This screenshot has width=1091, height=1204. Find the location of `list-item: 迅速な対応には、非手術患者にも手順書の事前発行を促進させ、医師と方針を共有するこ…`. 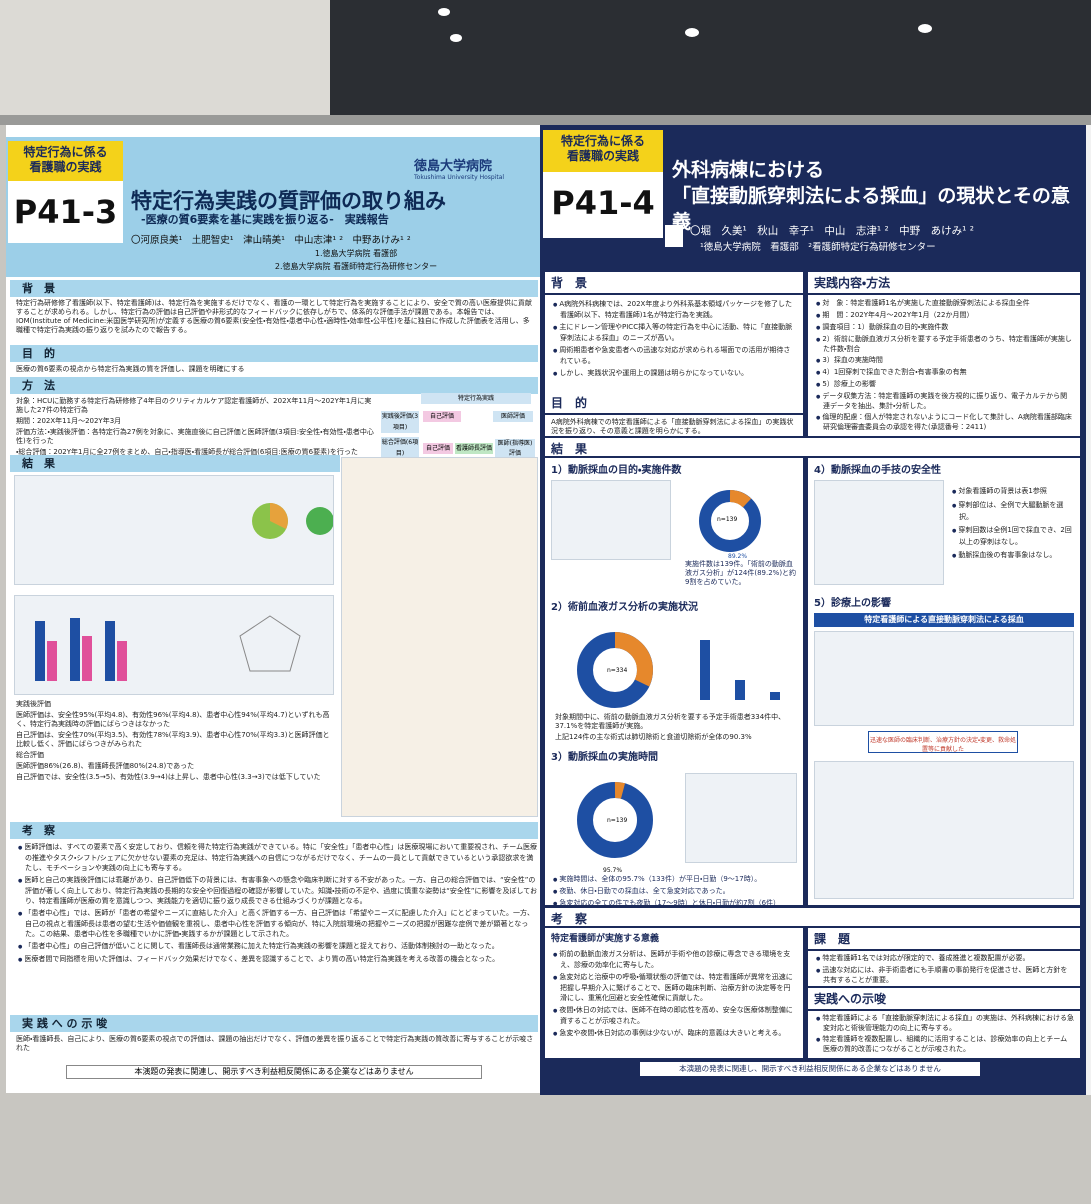

list-item: 迅速な対応には、非手術患者にも手順書の事前発行を促進させ、医師と方針を共有するこ… is located at coordinates (944, 975).